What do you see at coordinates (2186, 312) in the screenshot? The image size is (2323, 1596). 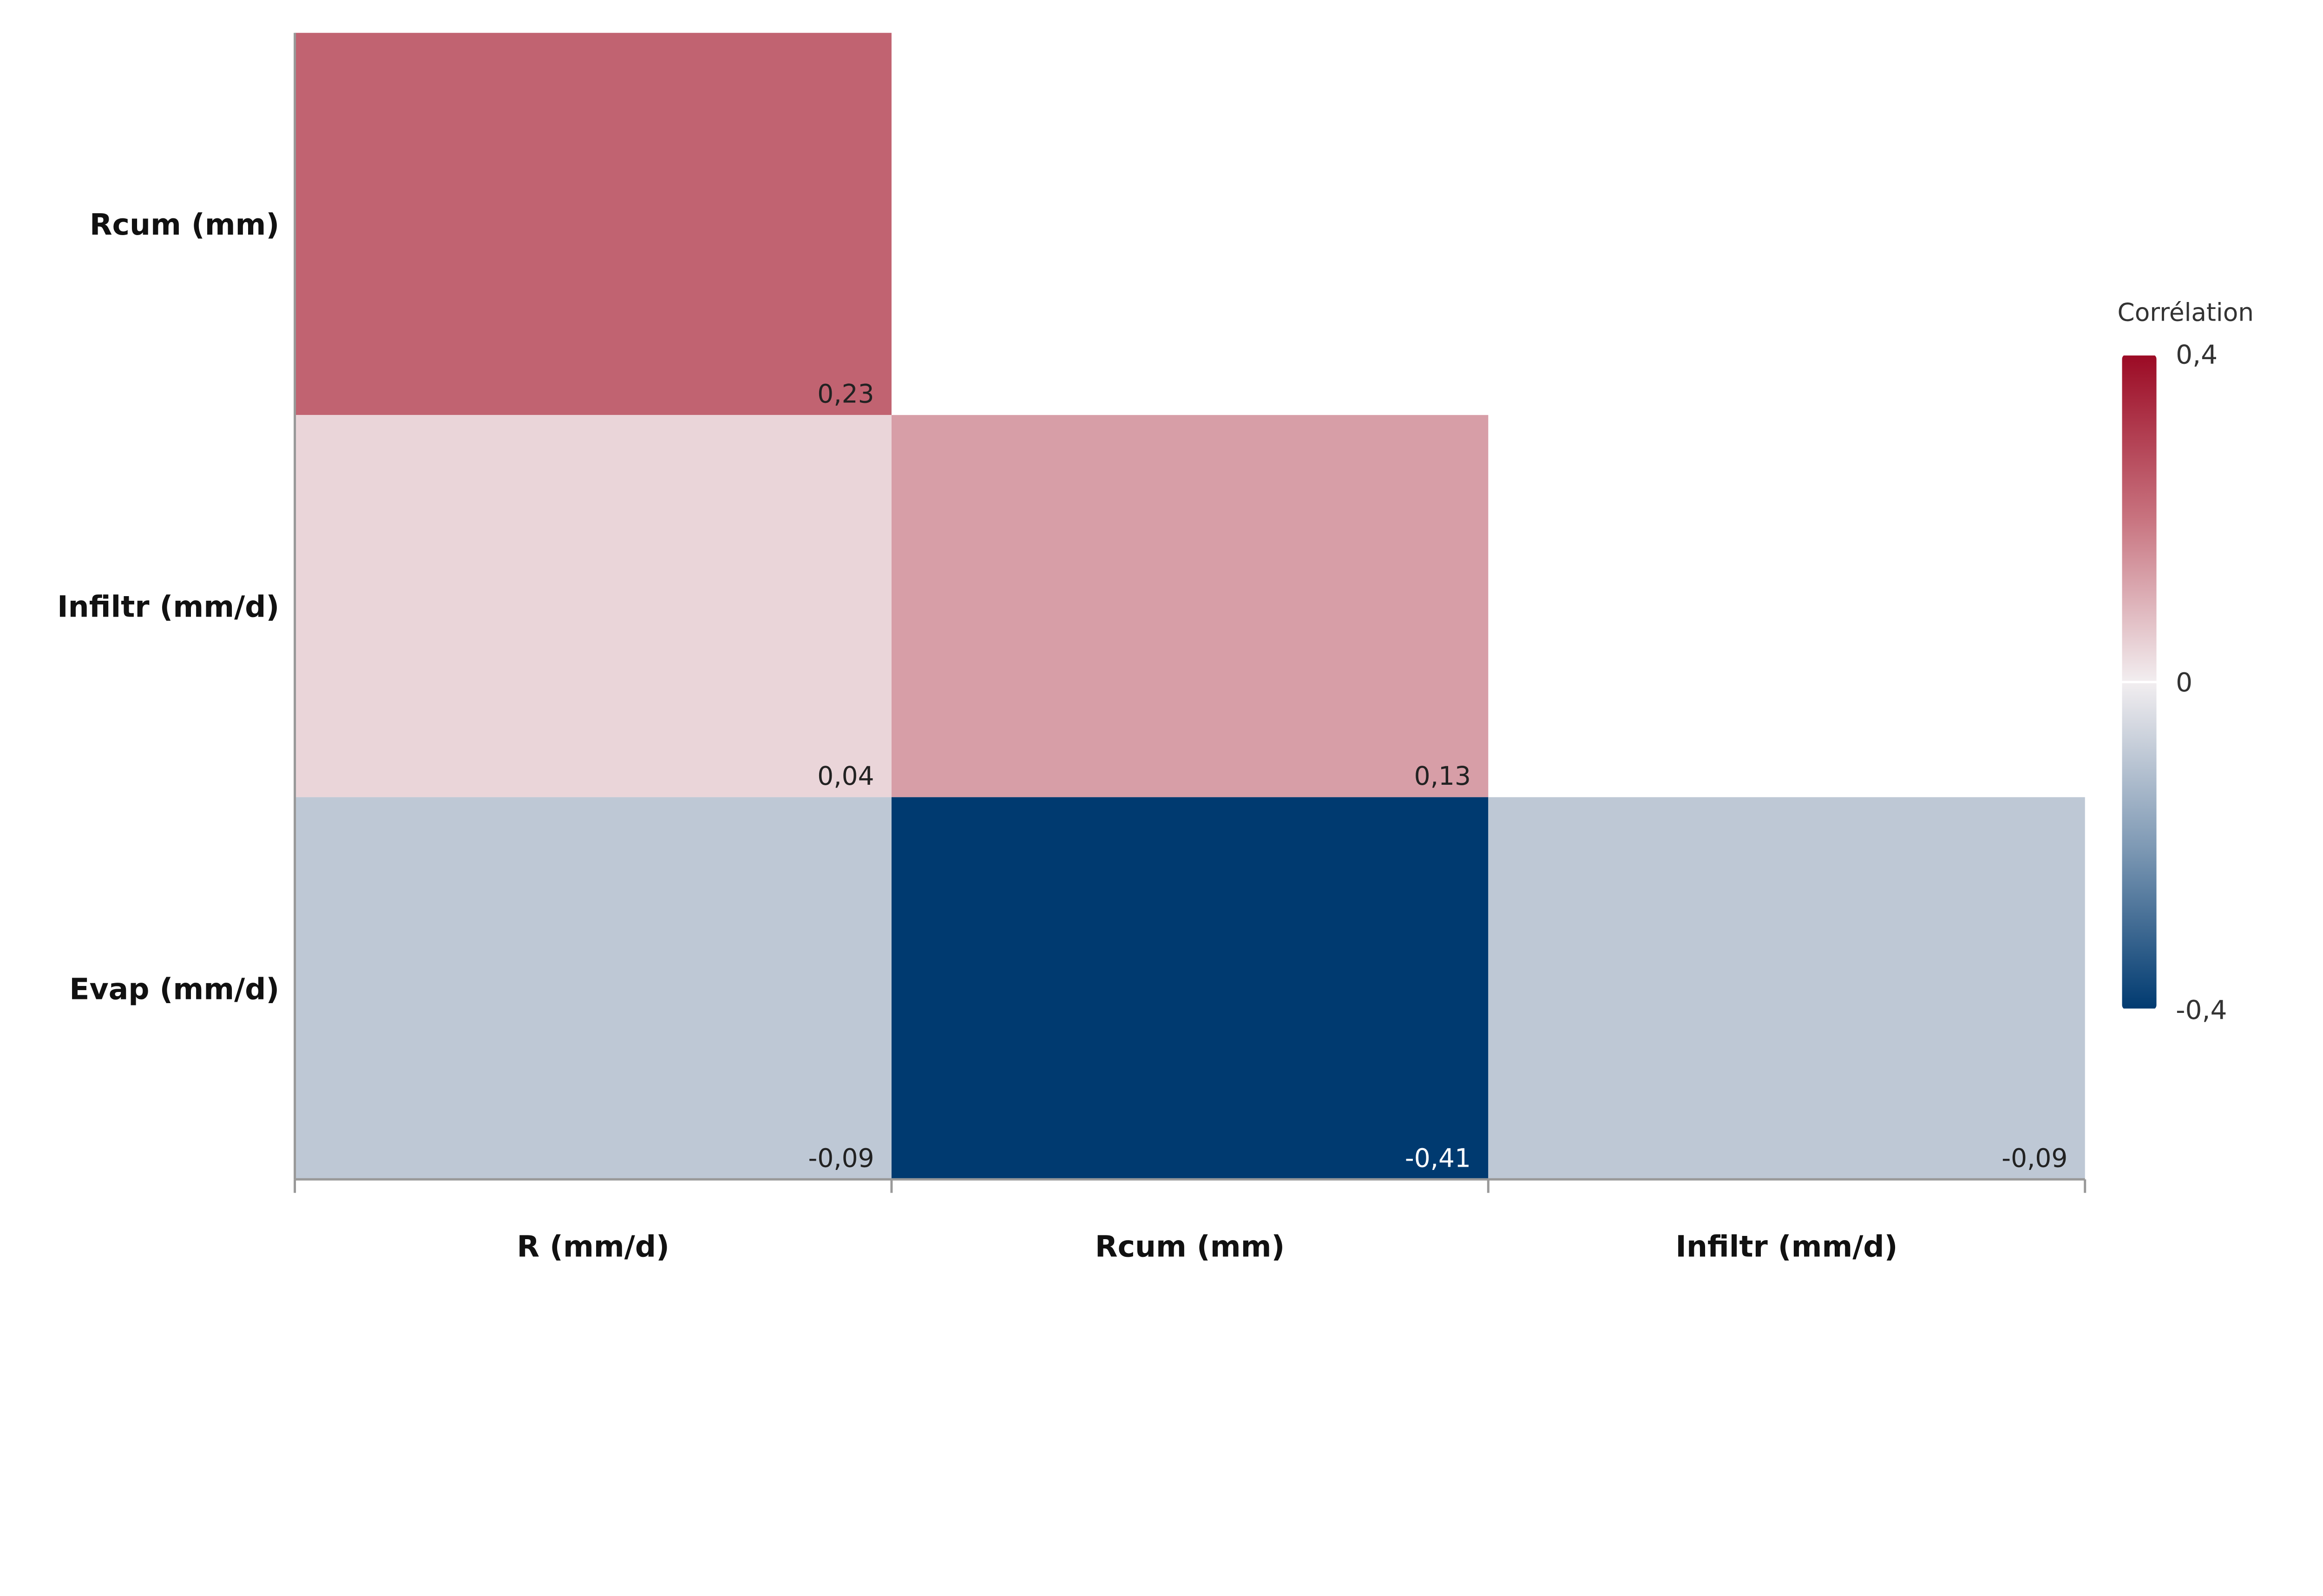 I see `colorbar-title: Corrélation` at bounding box center [2186, 312].